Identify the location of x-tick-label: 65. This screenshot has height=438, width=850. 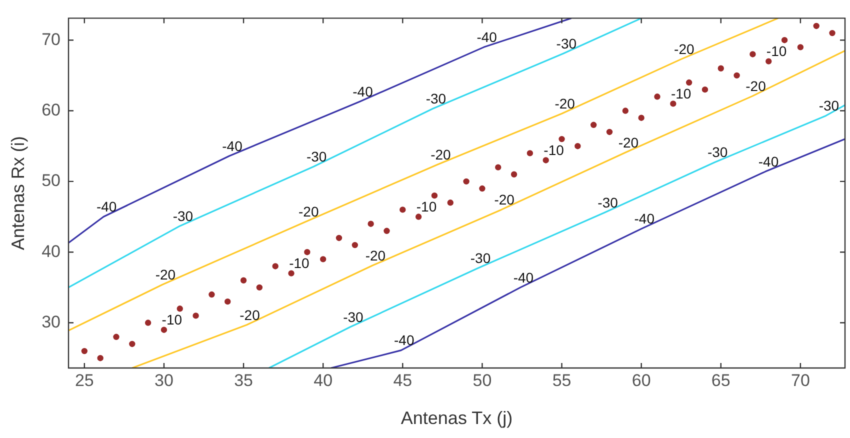
(720, 380).